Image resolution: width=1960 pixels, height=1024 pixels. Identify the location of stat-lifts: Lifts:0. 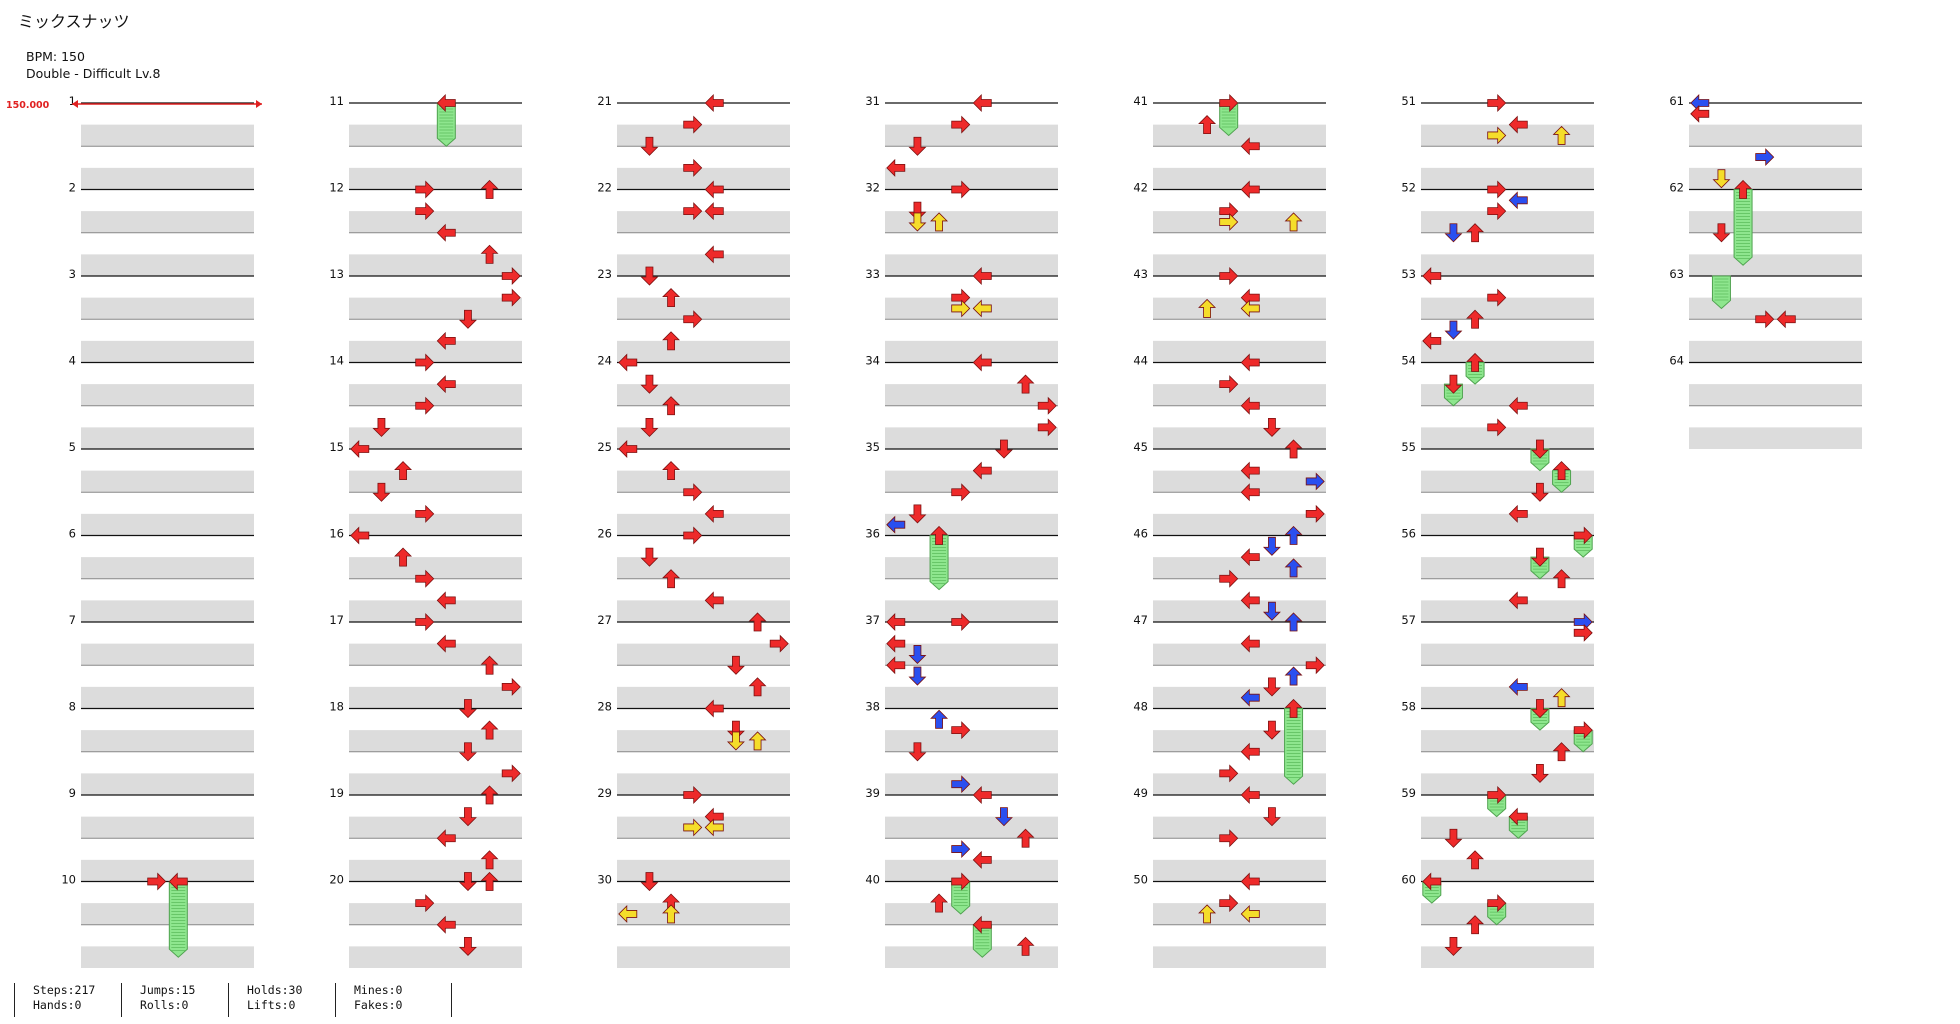
(271, 1005).